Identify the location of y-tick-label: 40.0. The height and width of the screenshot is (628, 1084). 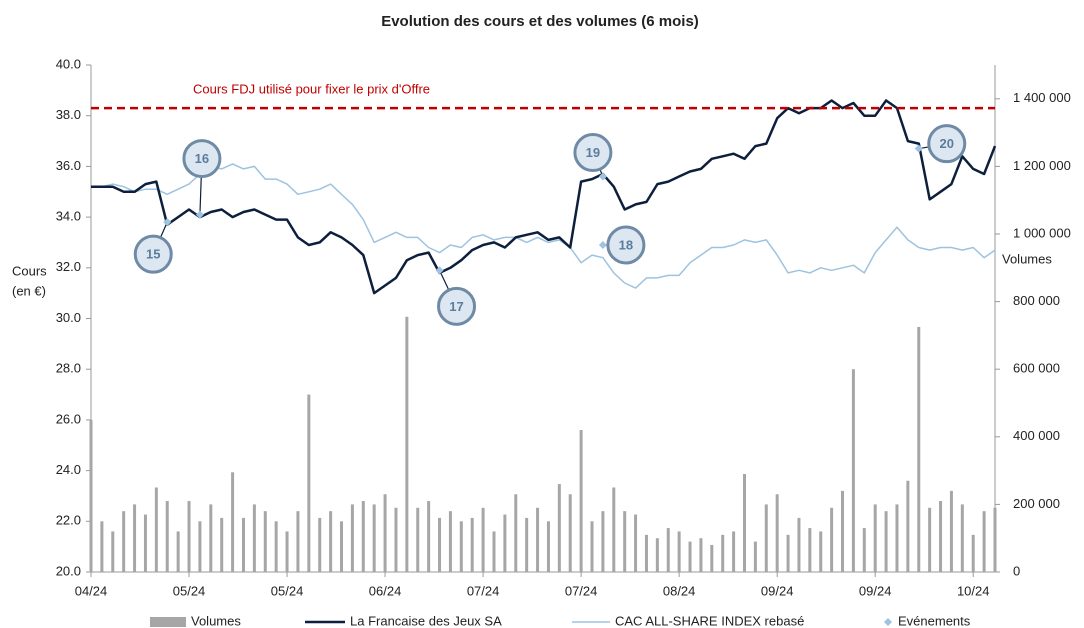
(68, 63).